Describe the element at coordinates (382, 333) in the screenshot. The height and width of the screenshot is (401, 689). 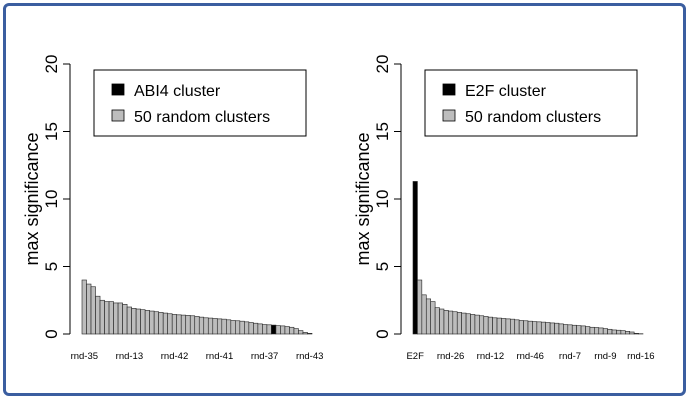
I see `y-tick-label: 0` at that location.